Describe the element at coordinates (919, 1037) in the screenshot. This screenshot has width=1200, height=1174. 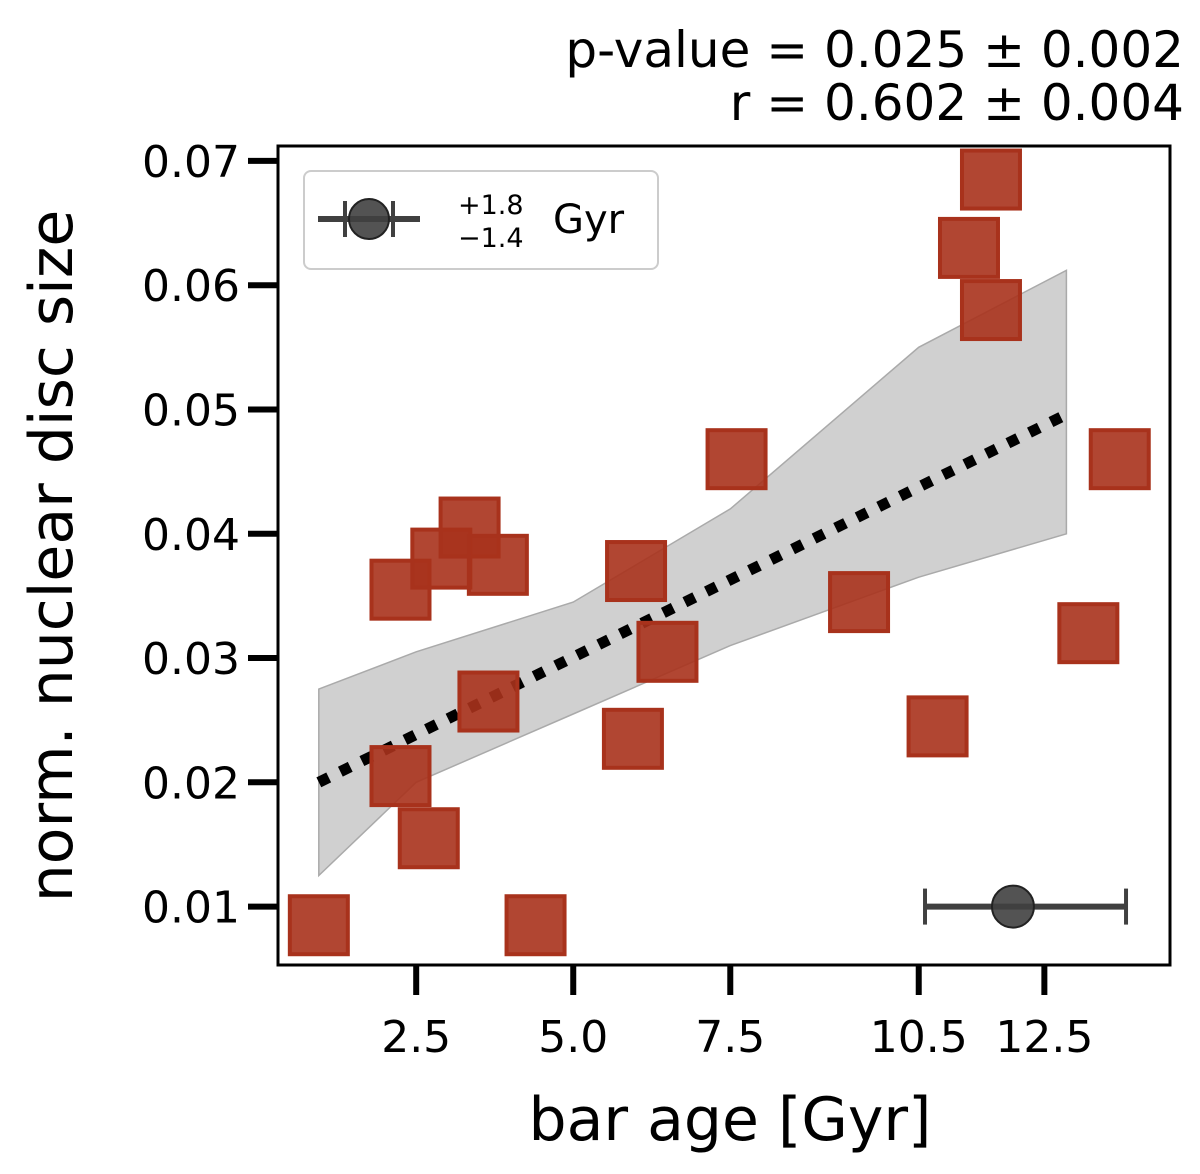
I see `x-tick-label: 10.5` at that location.